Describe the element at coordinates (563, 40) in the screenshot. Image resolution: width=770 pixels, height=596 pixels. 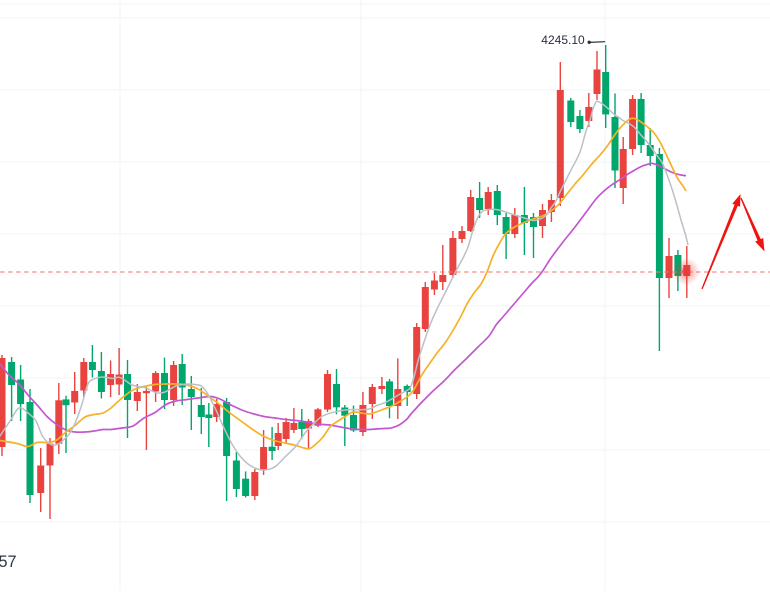
I see `svg-text: 4245.10` at that location.